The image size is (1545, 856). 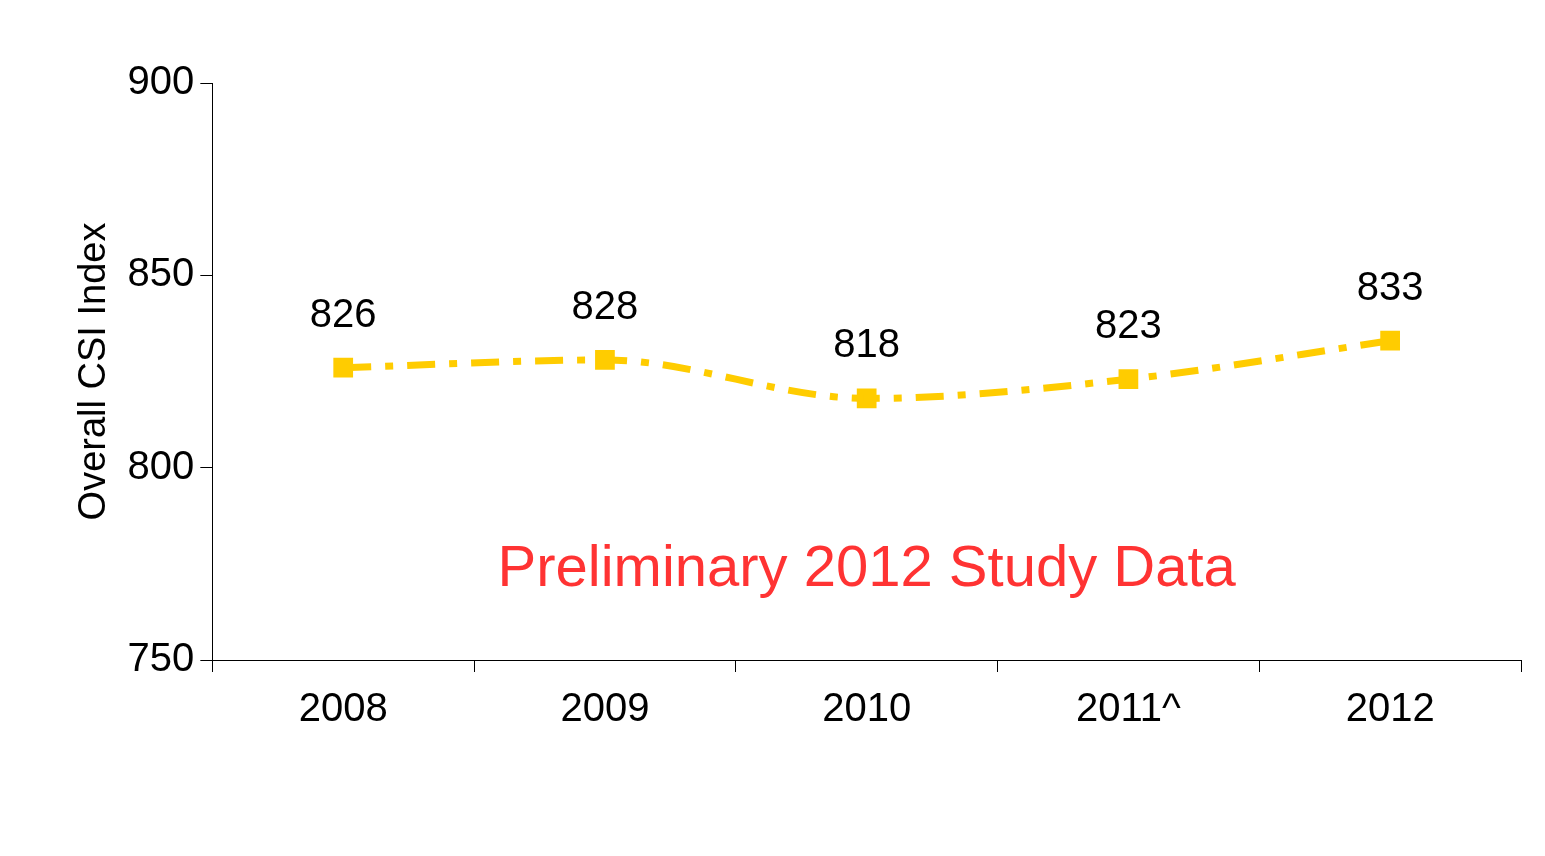 What do you see at coordinates (343, 312) in the screenshot?
I see `data-label: 826` at bounding box center [343, 312].